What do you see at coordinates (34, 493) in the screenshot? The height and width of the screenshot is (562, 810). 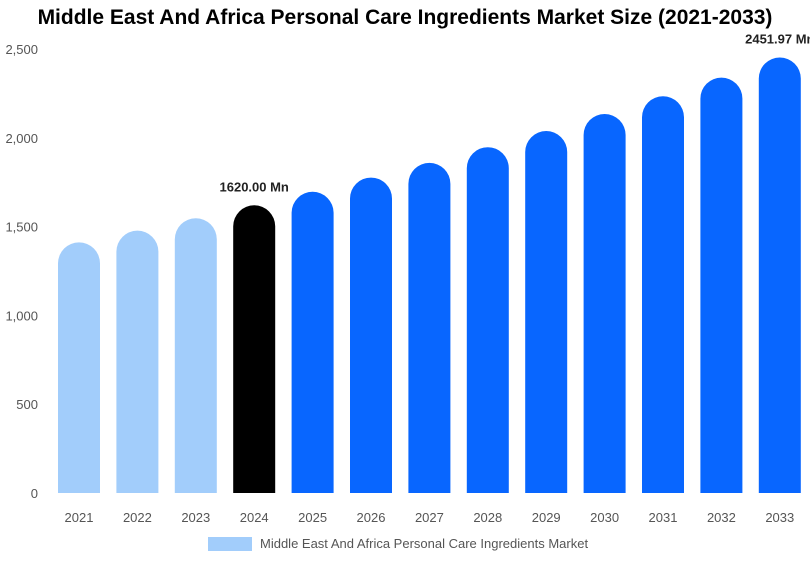 I see `y-tick-label: 0` at bounding box center [34, 493].